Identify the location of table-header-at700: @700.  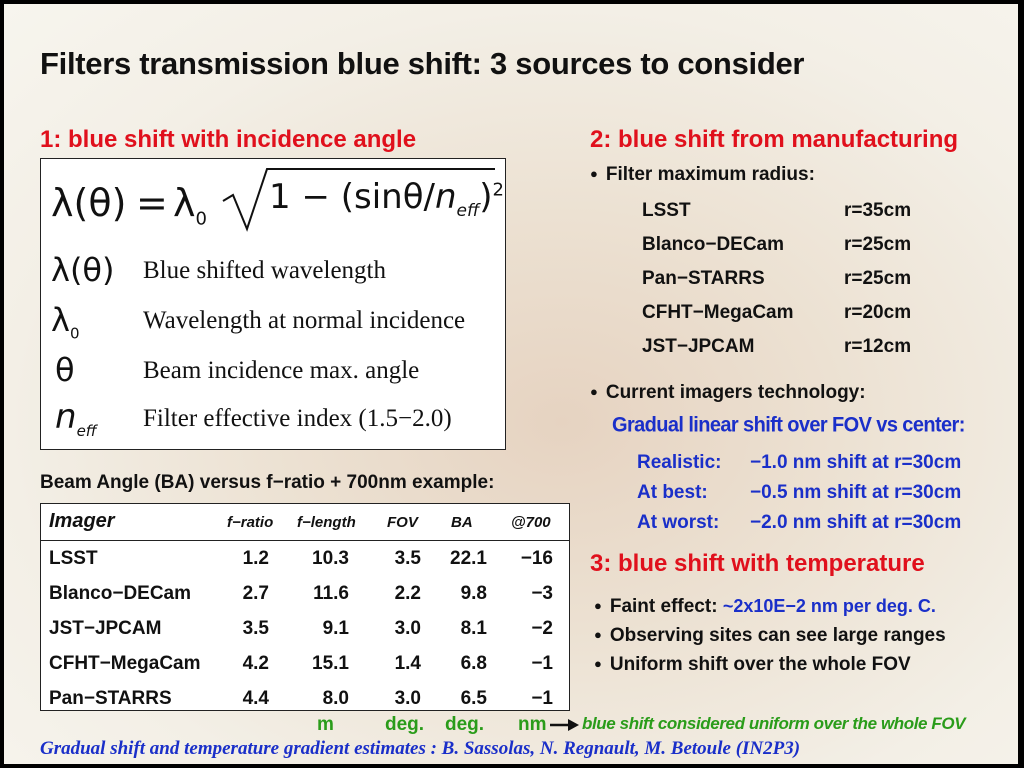
(531, 522).